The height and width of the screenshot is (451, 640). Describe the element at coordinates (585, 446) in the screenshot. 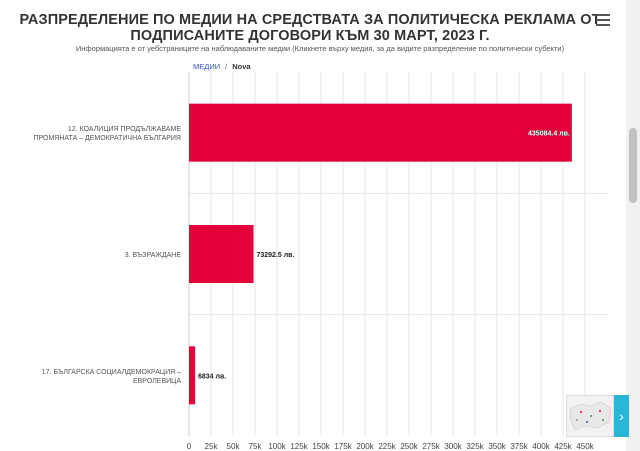

I see `x-tick-label: 450k` at that location.